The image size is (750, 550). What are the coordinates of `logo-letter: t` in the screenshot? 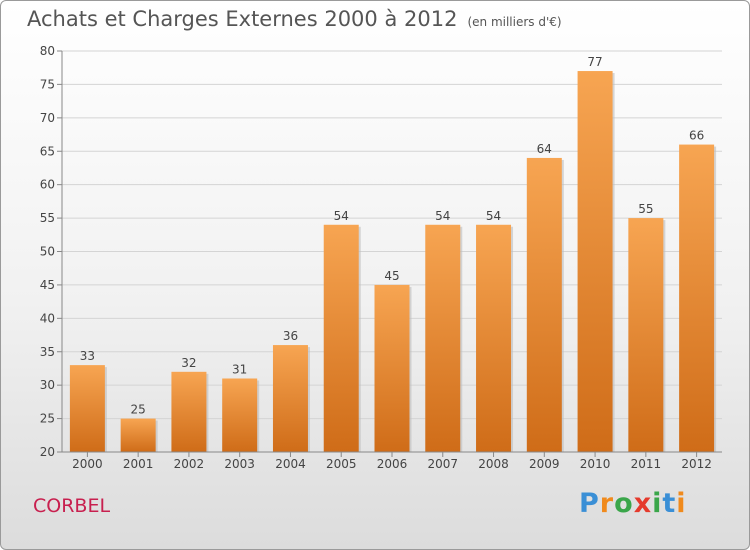 It's located at (669, 503).